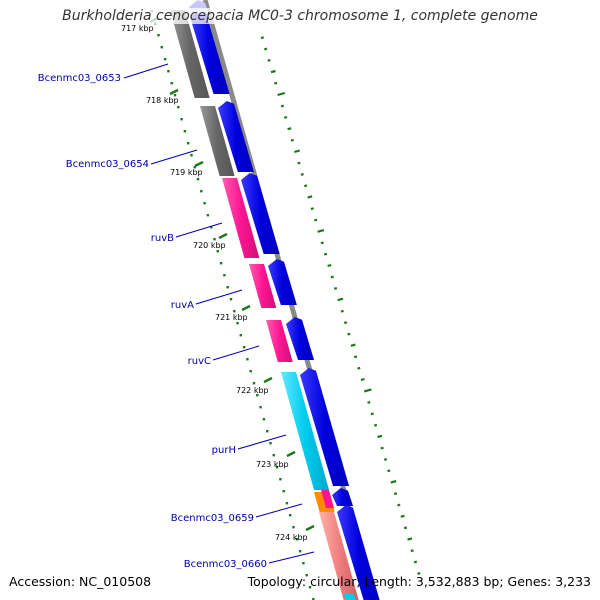 The width and height of the screenshot is (600, 600). Describe the element at coordinates (80, 581) in the screenshot. I see `accession-text: Accession: NC_010508` at that location.